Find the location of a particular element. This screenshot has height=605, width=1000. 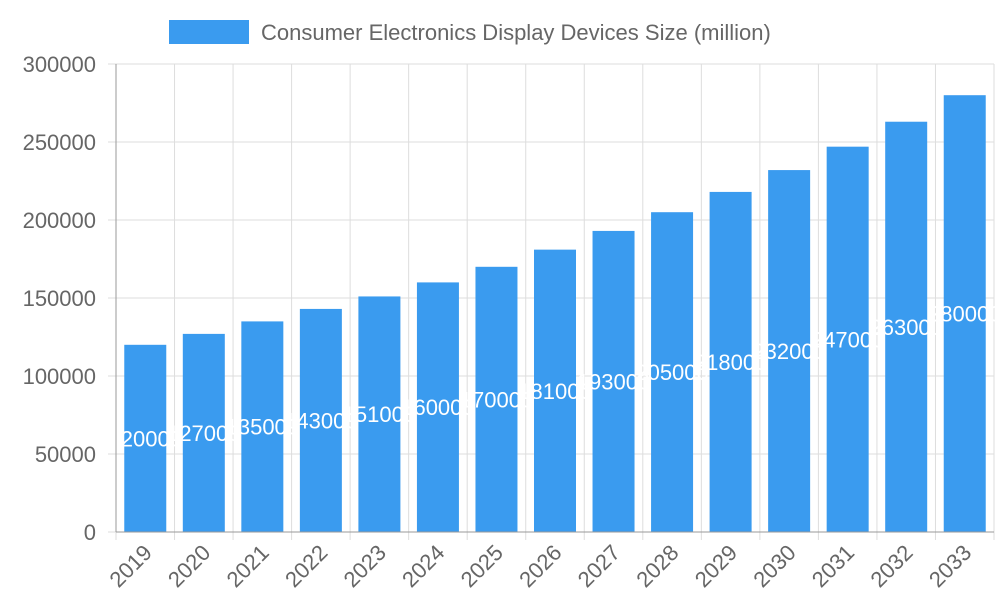

data-label: 181000 is located at coordinates (554, 391).